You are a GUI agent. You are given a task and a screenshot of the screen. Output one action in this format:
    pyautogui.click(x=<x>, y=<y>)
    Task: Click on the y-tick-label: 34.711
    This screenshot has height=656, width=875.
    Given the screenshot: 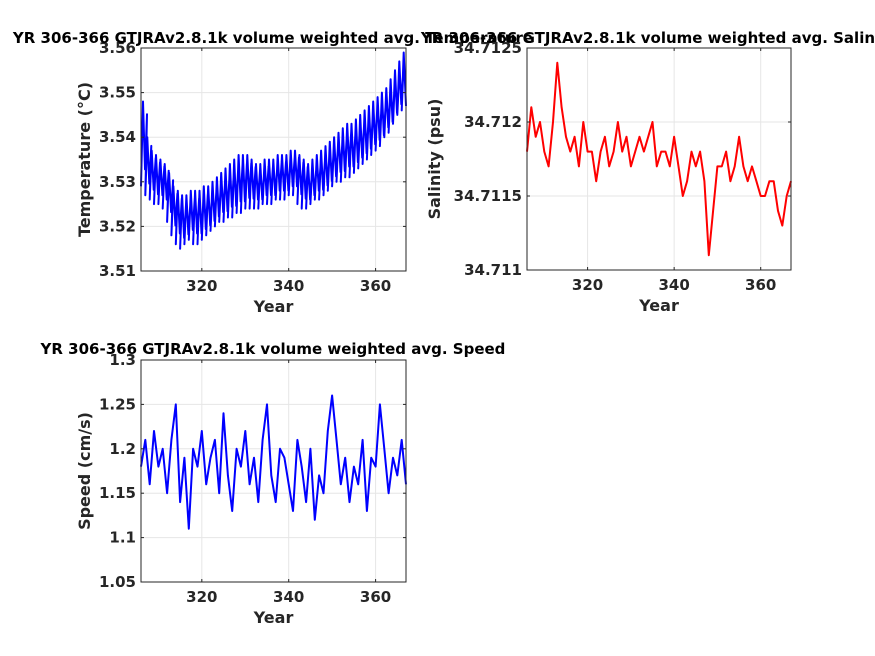 What is the action you would take?
    pyautogui.click(x=493, y=270)
    